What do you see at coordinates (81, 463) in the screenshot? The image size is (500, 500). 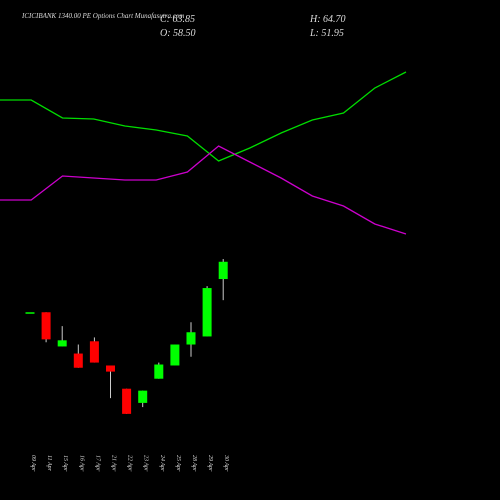 I see `x-tick-label: 16 Apr` at bounding box center [81, 463].